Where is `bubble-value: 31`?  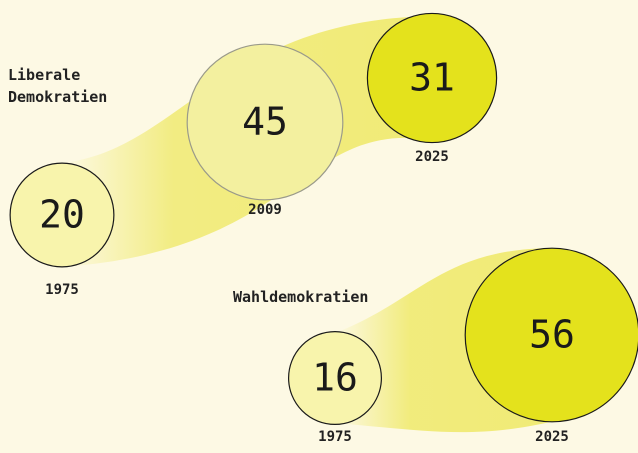
bubble-value: 31 is located at coordinates (432, 78).